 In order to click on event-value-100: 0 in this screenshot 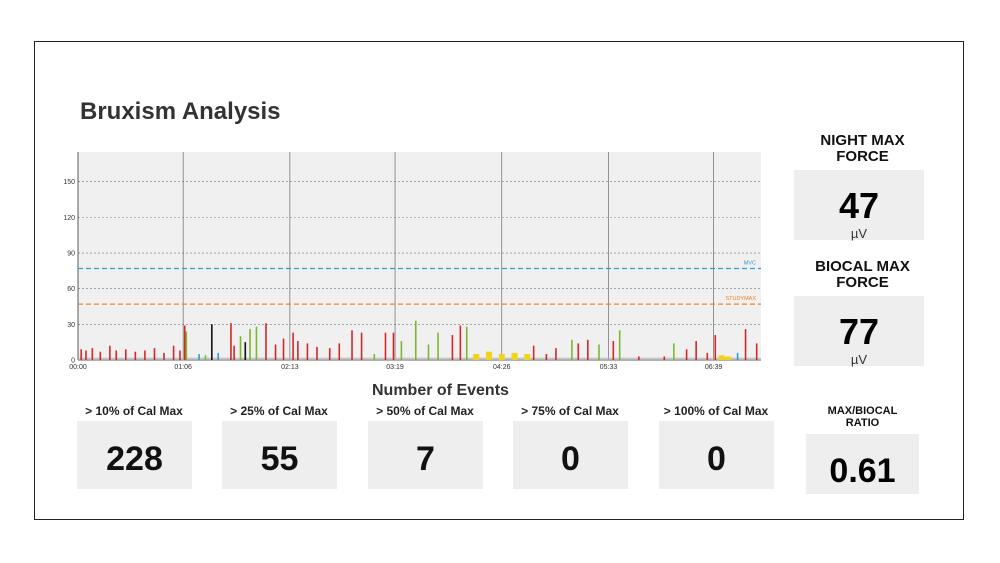, I will do `click(716, 459)`.